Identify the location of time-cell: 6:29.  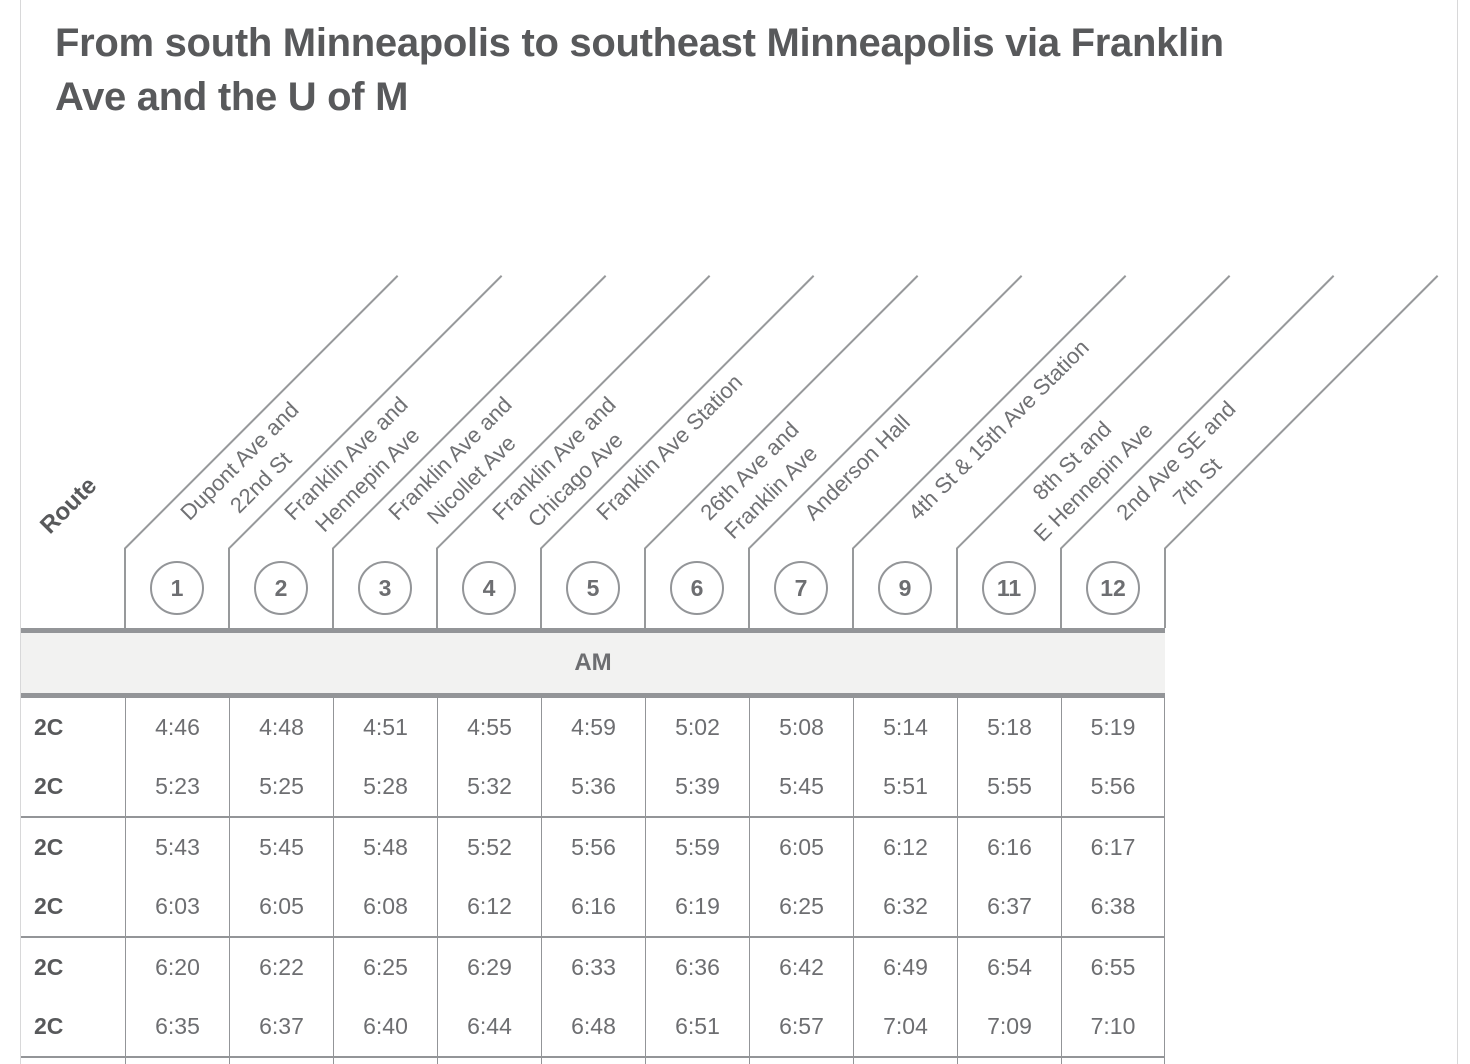
(489, 967).